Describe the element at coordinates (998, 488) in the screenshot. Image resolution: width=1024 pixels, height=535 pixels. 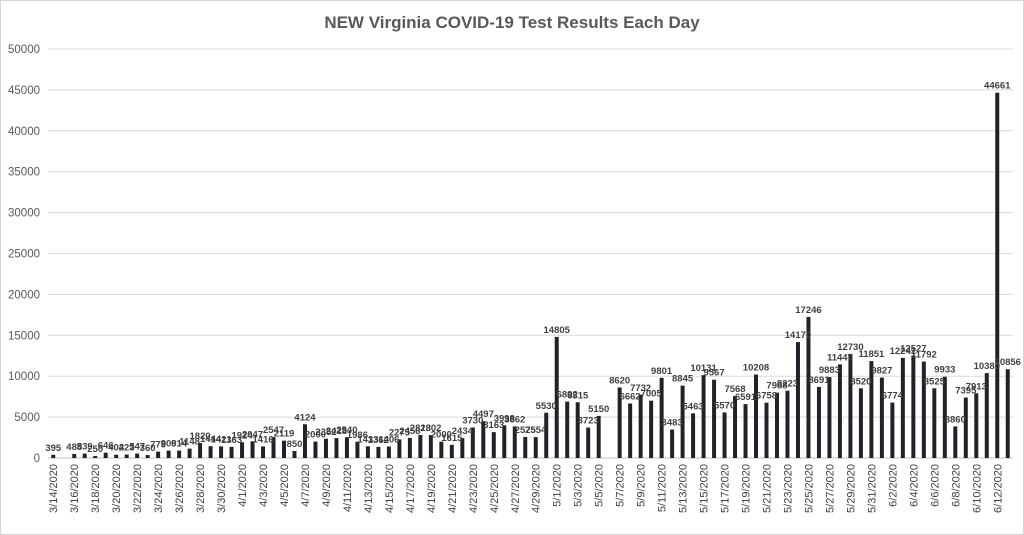
I see `x-tick-label: 6/12/2020` at that location.